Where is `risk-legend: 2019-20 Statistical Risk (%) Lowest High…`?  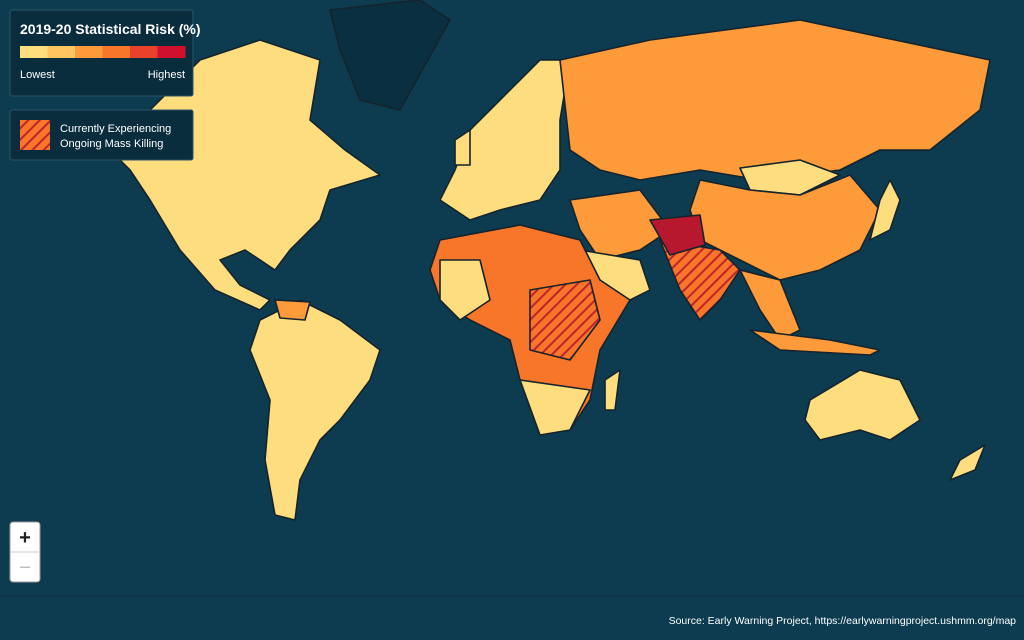
risk-legend: 2019-20 Statistical Risk (%) Lowest High… is located at coordinates (105, 53).